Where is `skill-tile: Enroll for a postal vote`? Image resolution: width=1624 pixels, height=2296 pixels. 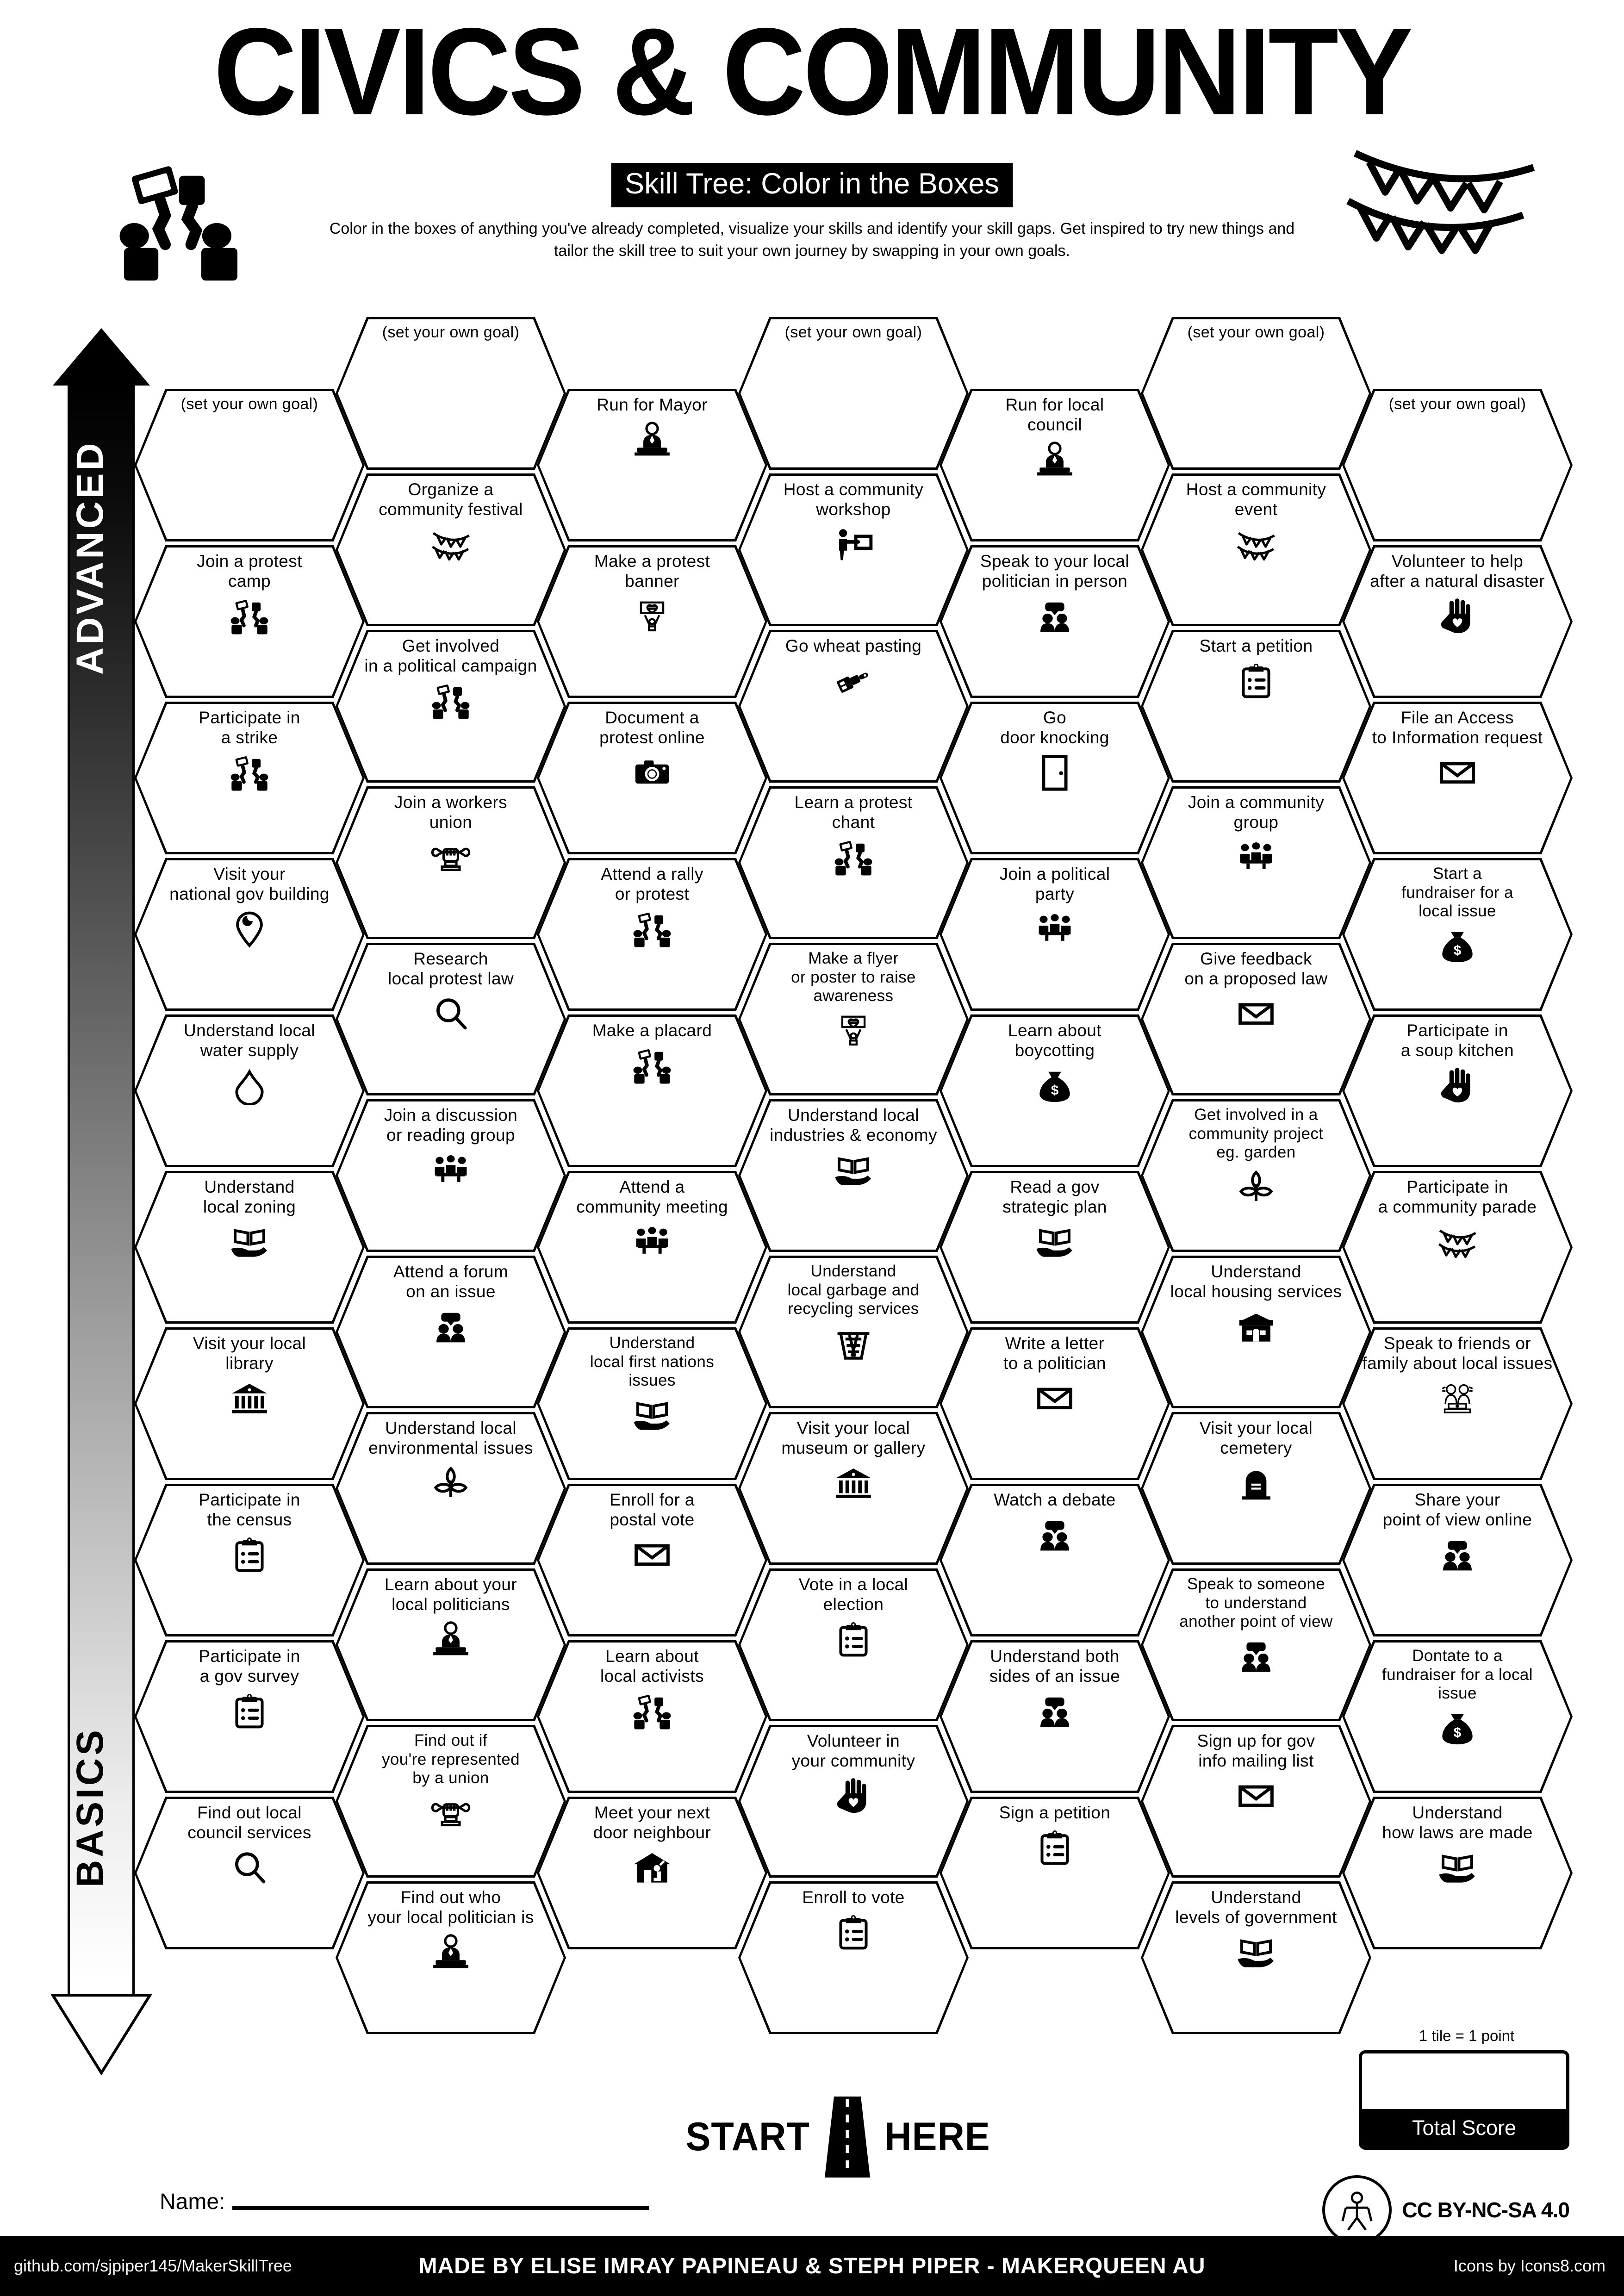
skill-tile: Enroll for a postal vote is located at coordinates (652, 1560).